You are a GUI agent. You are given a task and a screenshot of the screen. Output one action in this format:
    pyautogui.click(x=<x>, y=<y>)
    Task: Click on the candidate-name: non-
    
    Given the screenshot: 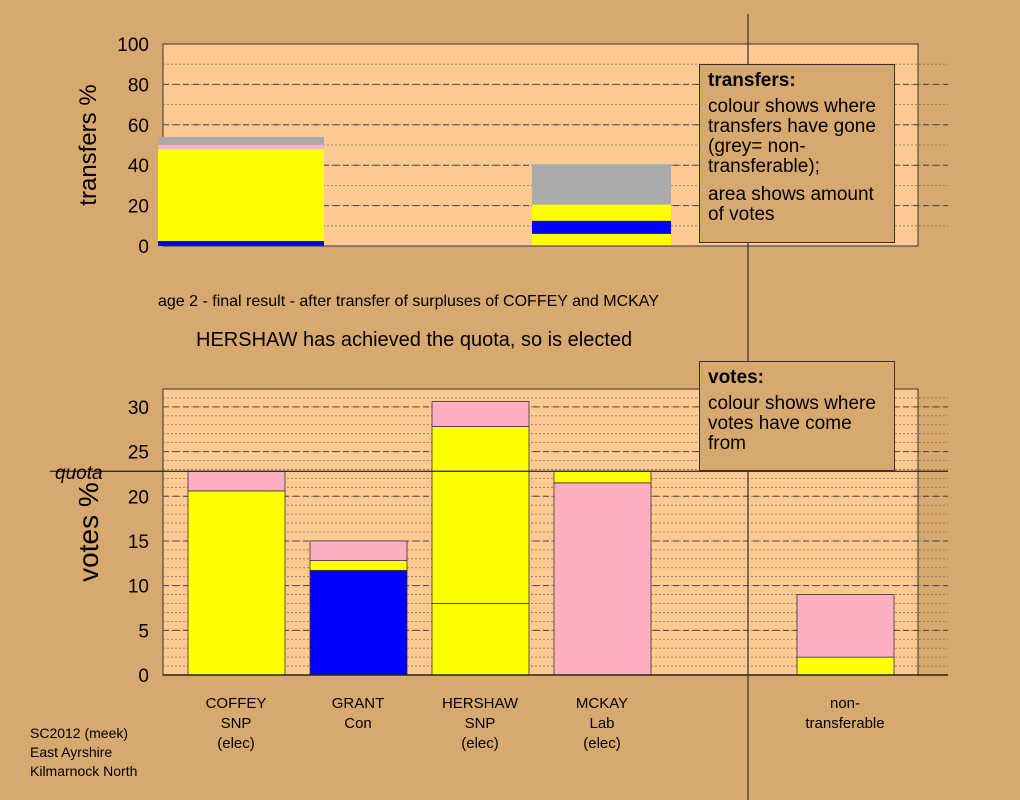 What is the action you would take?
    pyautogui.click(x=845, y=703)
    